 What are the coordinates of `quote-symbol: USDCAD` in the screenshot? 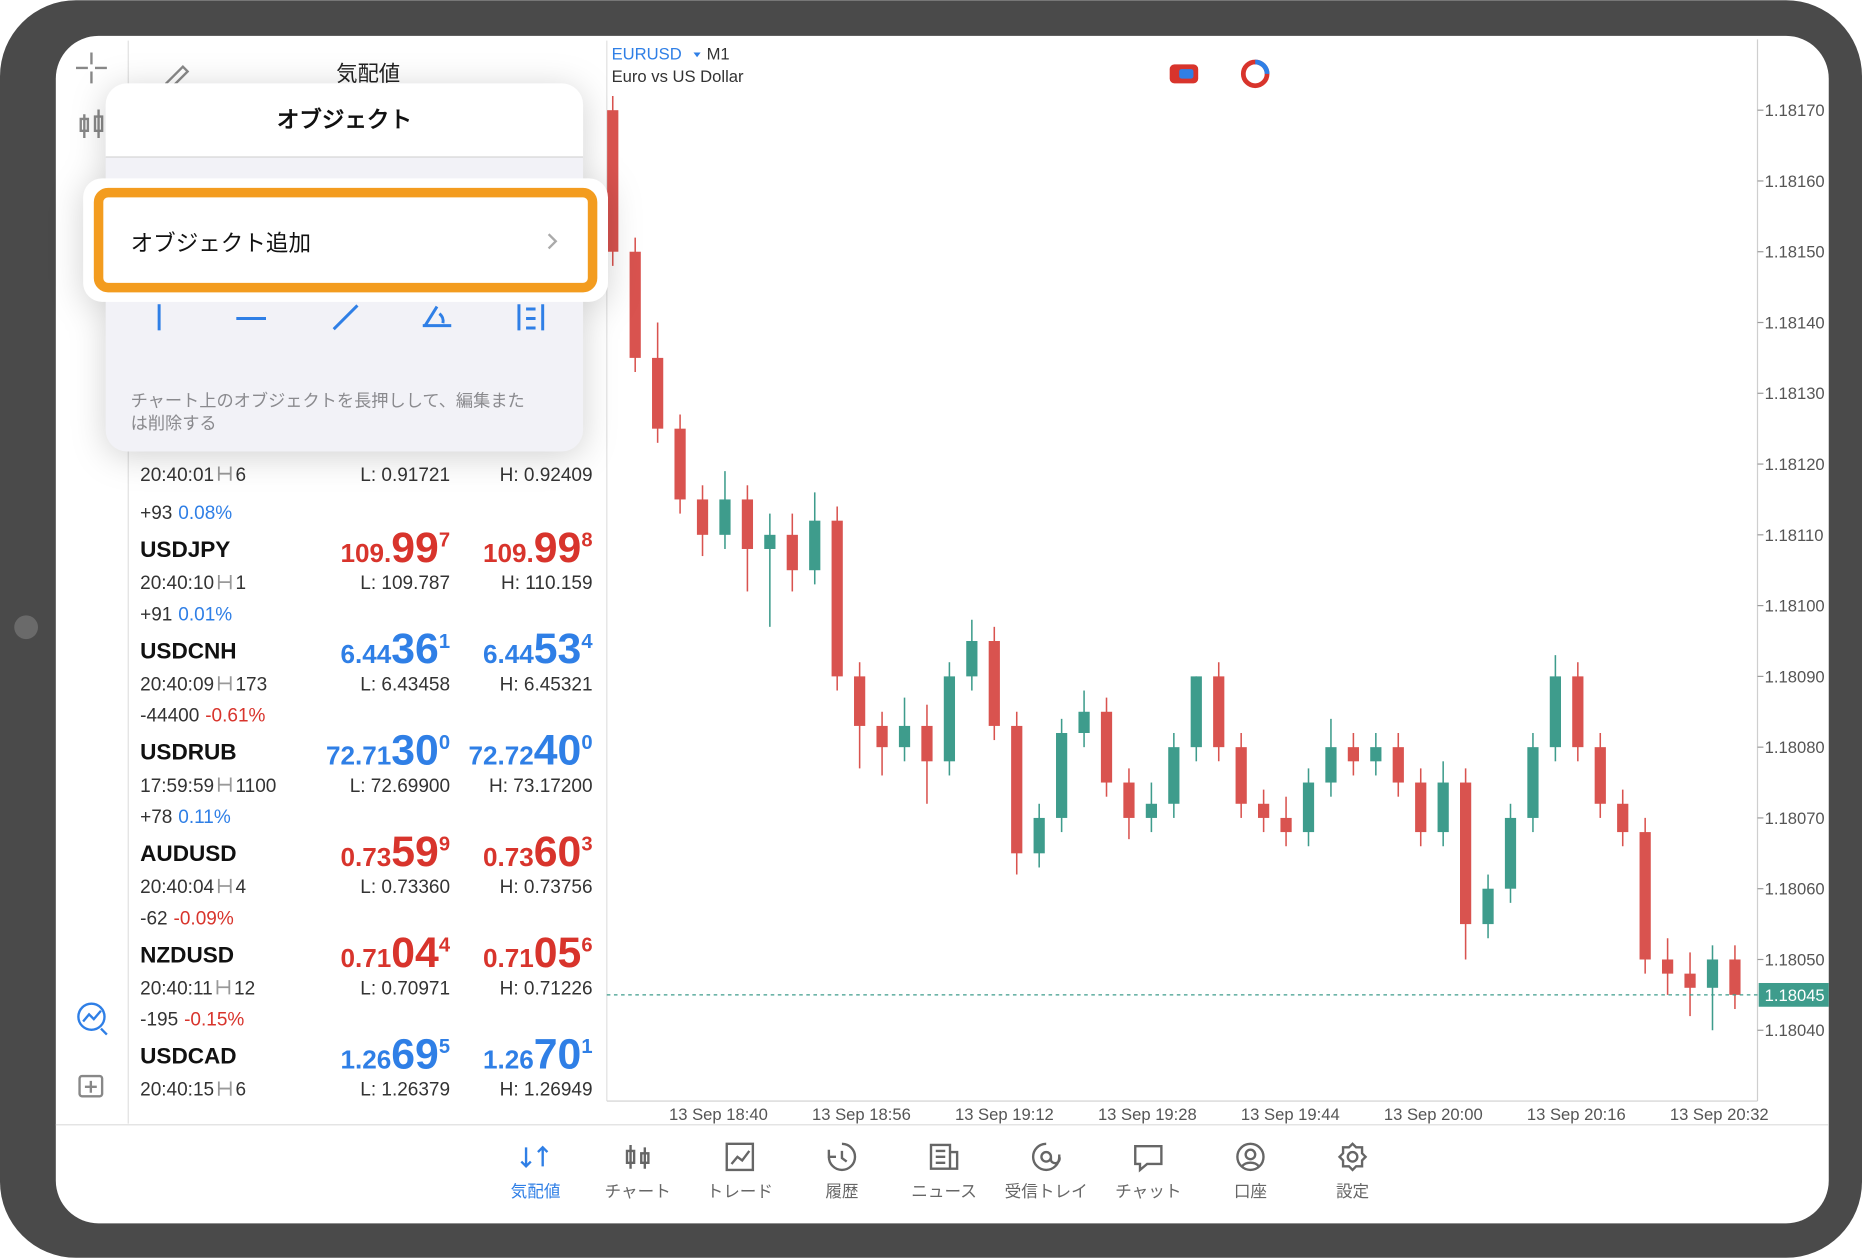 It's located at (188, 1056).